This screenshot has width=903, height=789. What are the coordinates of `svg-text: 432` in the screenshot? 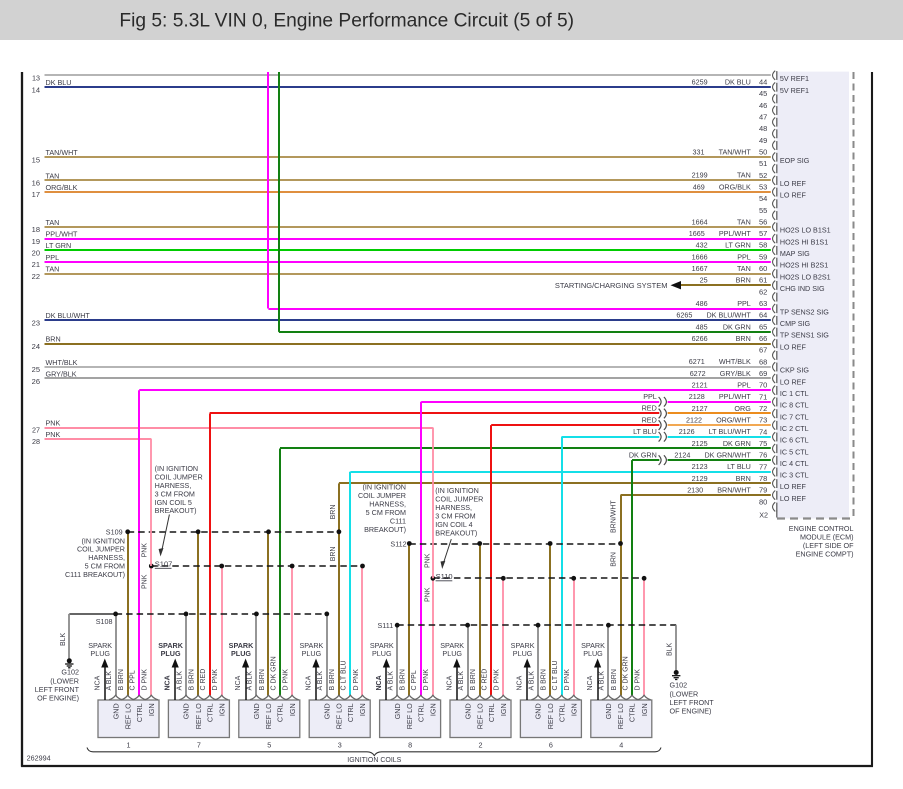 It's located at (702, 245).